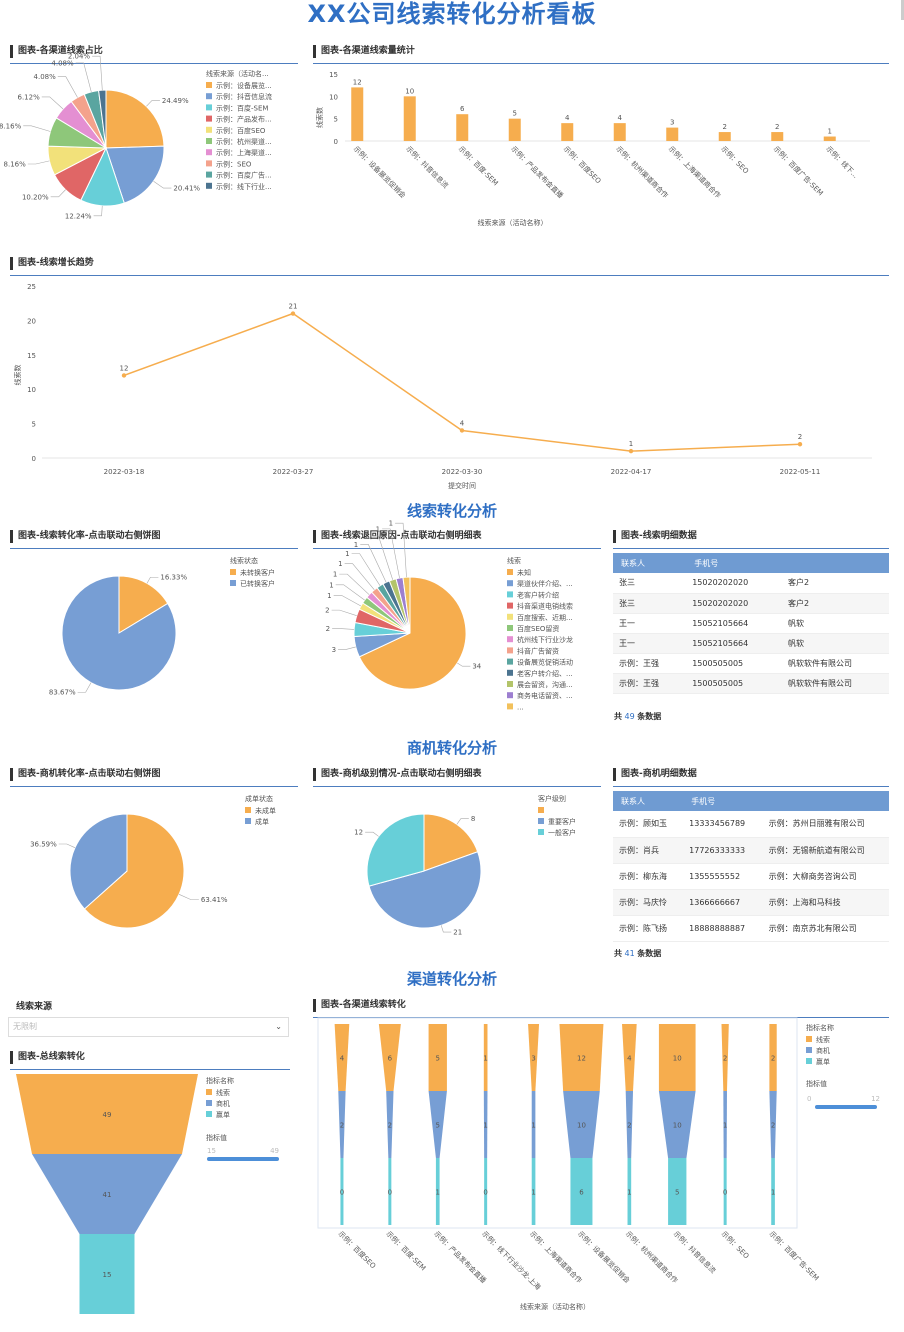  Describe the element at coordinates (265, 810) in the screenshot. I see `legend-label: 未成单` at that location.